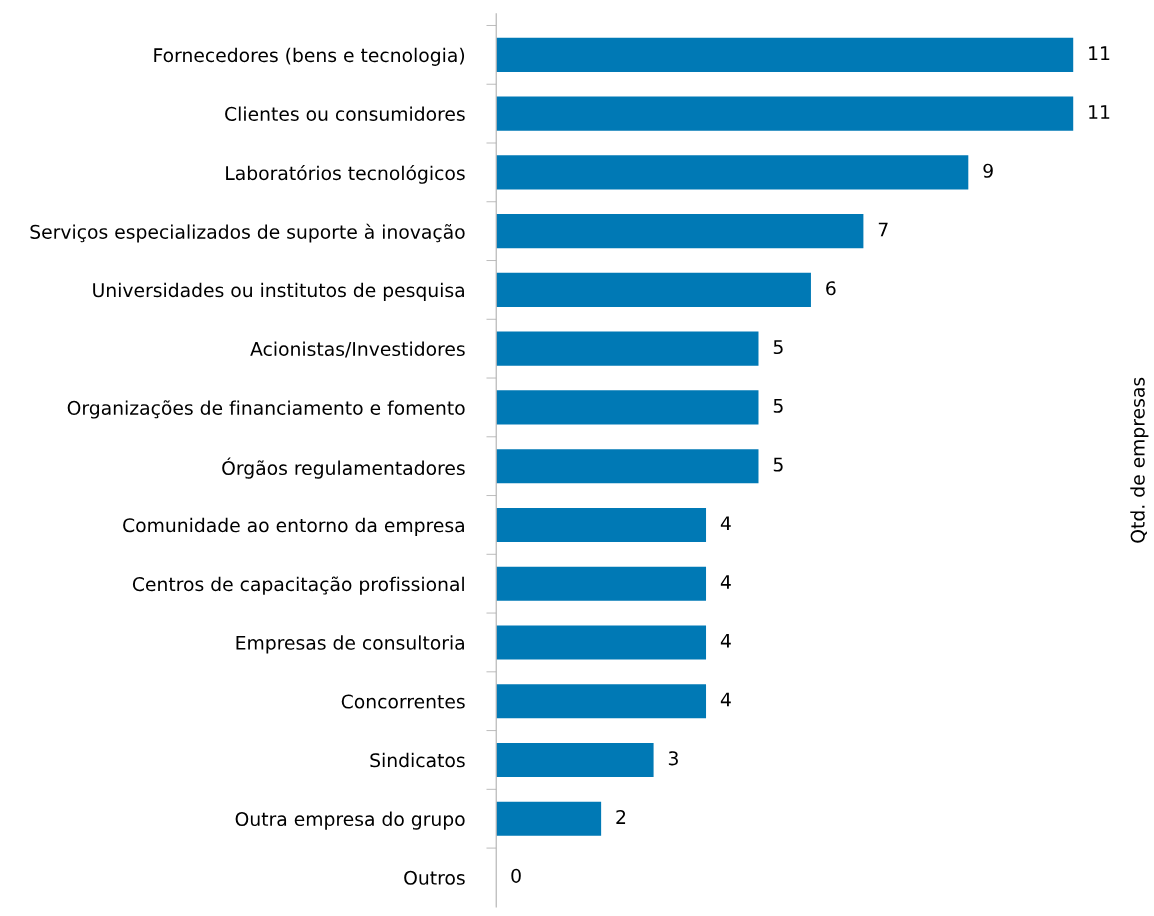  What do you see at coordinates (266, 409) in the screenshot?
I see `y-tick-label: Organizações de financiamento e fomento` at bounding box center [266, 409].